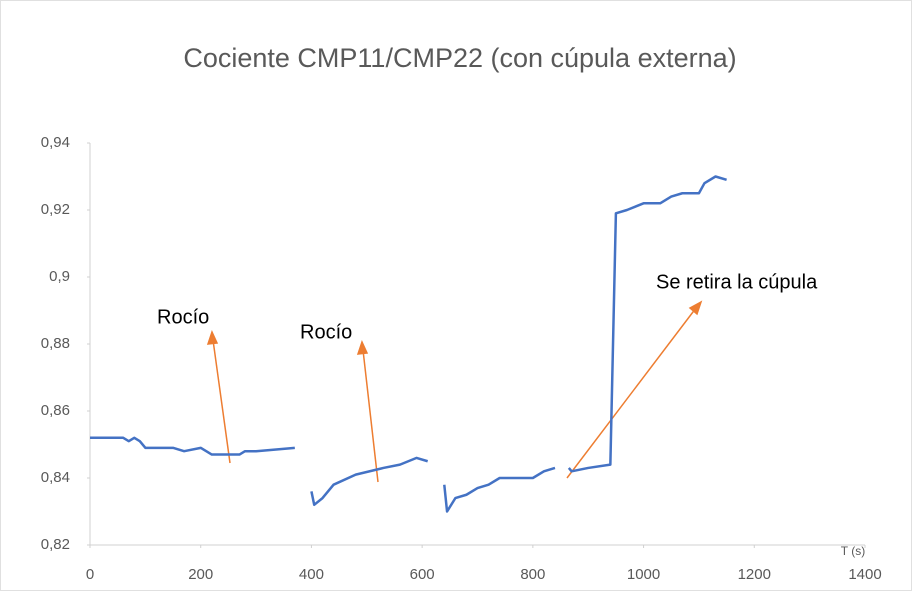 The image size is (913, 592). What do you see at coordinates (55, 209) in the screenshot?
I see `y-tick-label: 0,92` at bounding box center [55, 209].